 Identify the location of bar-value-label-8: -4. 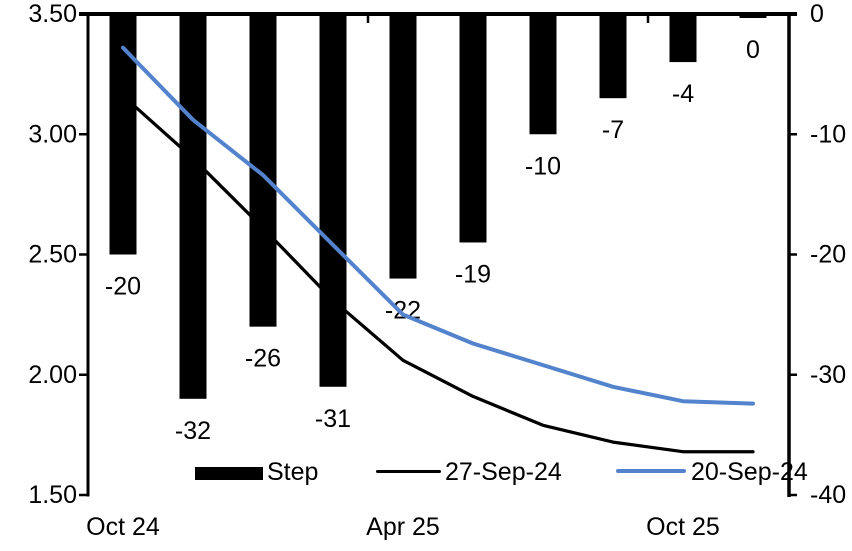
(683, 94).